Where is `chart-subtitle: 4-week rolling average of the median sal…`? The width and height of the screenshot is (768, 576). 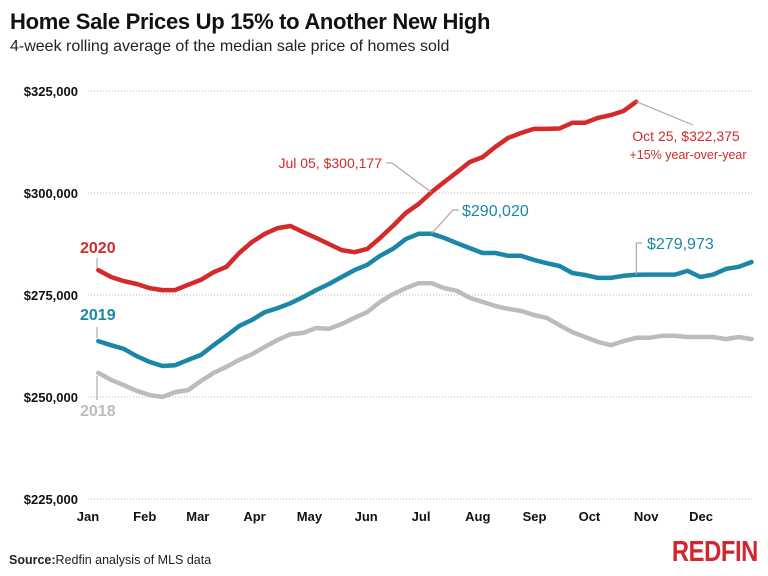
chart-subtitle: 4-week rolling average of the median sal… is located at coordinates (230, 46).